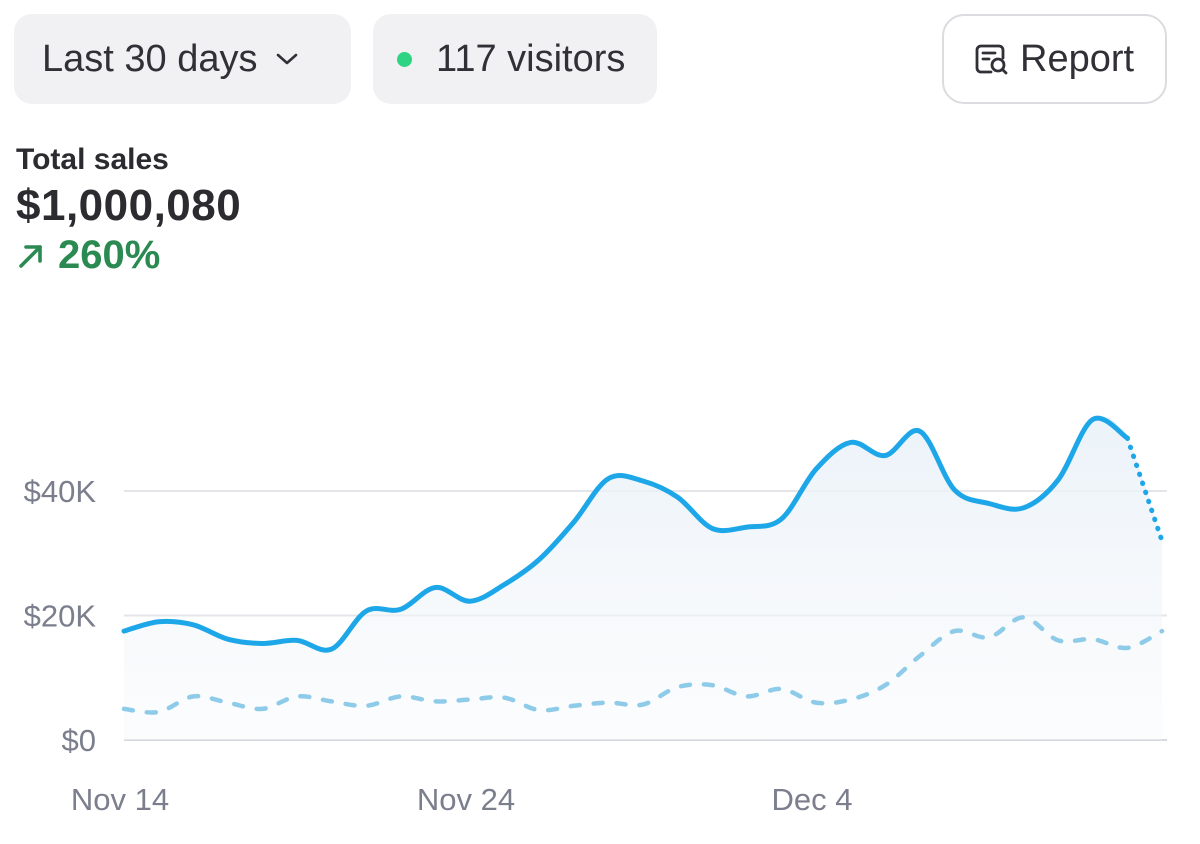 This screenshot has width=1200, height=844. I want to click on visitors-count: 117 visitors, so click(531, 58).